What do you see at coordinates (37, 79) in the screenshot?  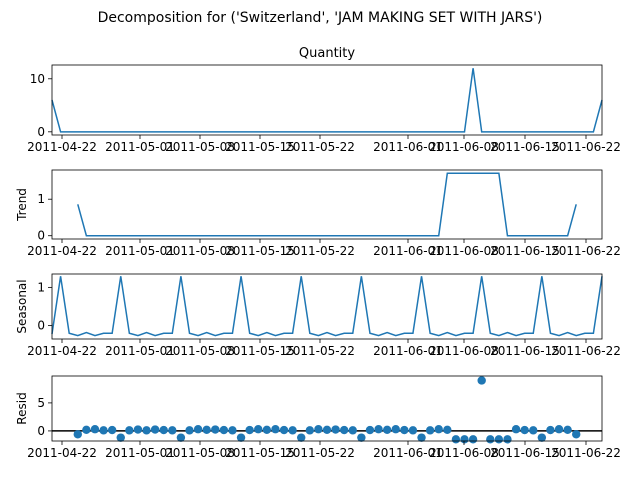 I see `y-tick-label: 10` at bounding box center [37, 79].